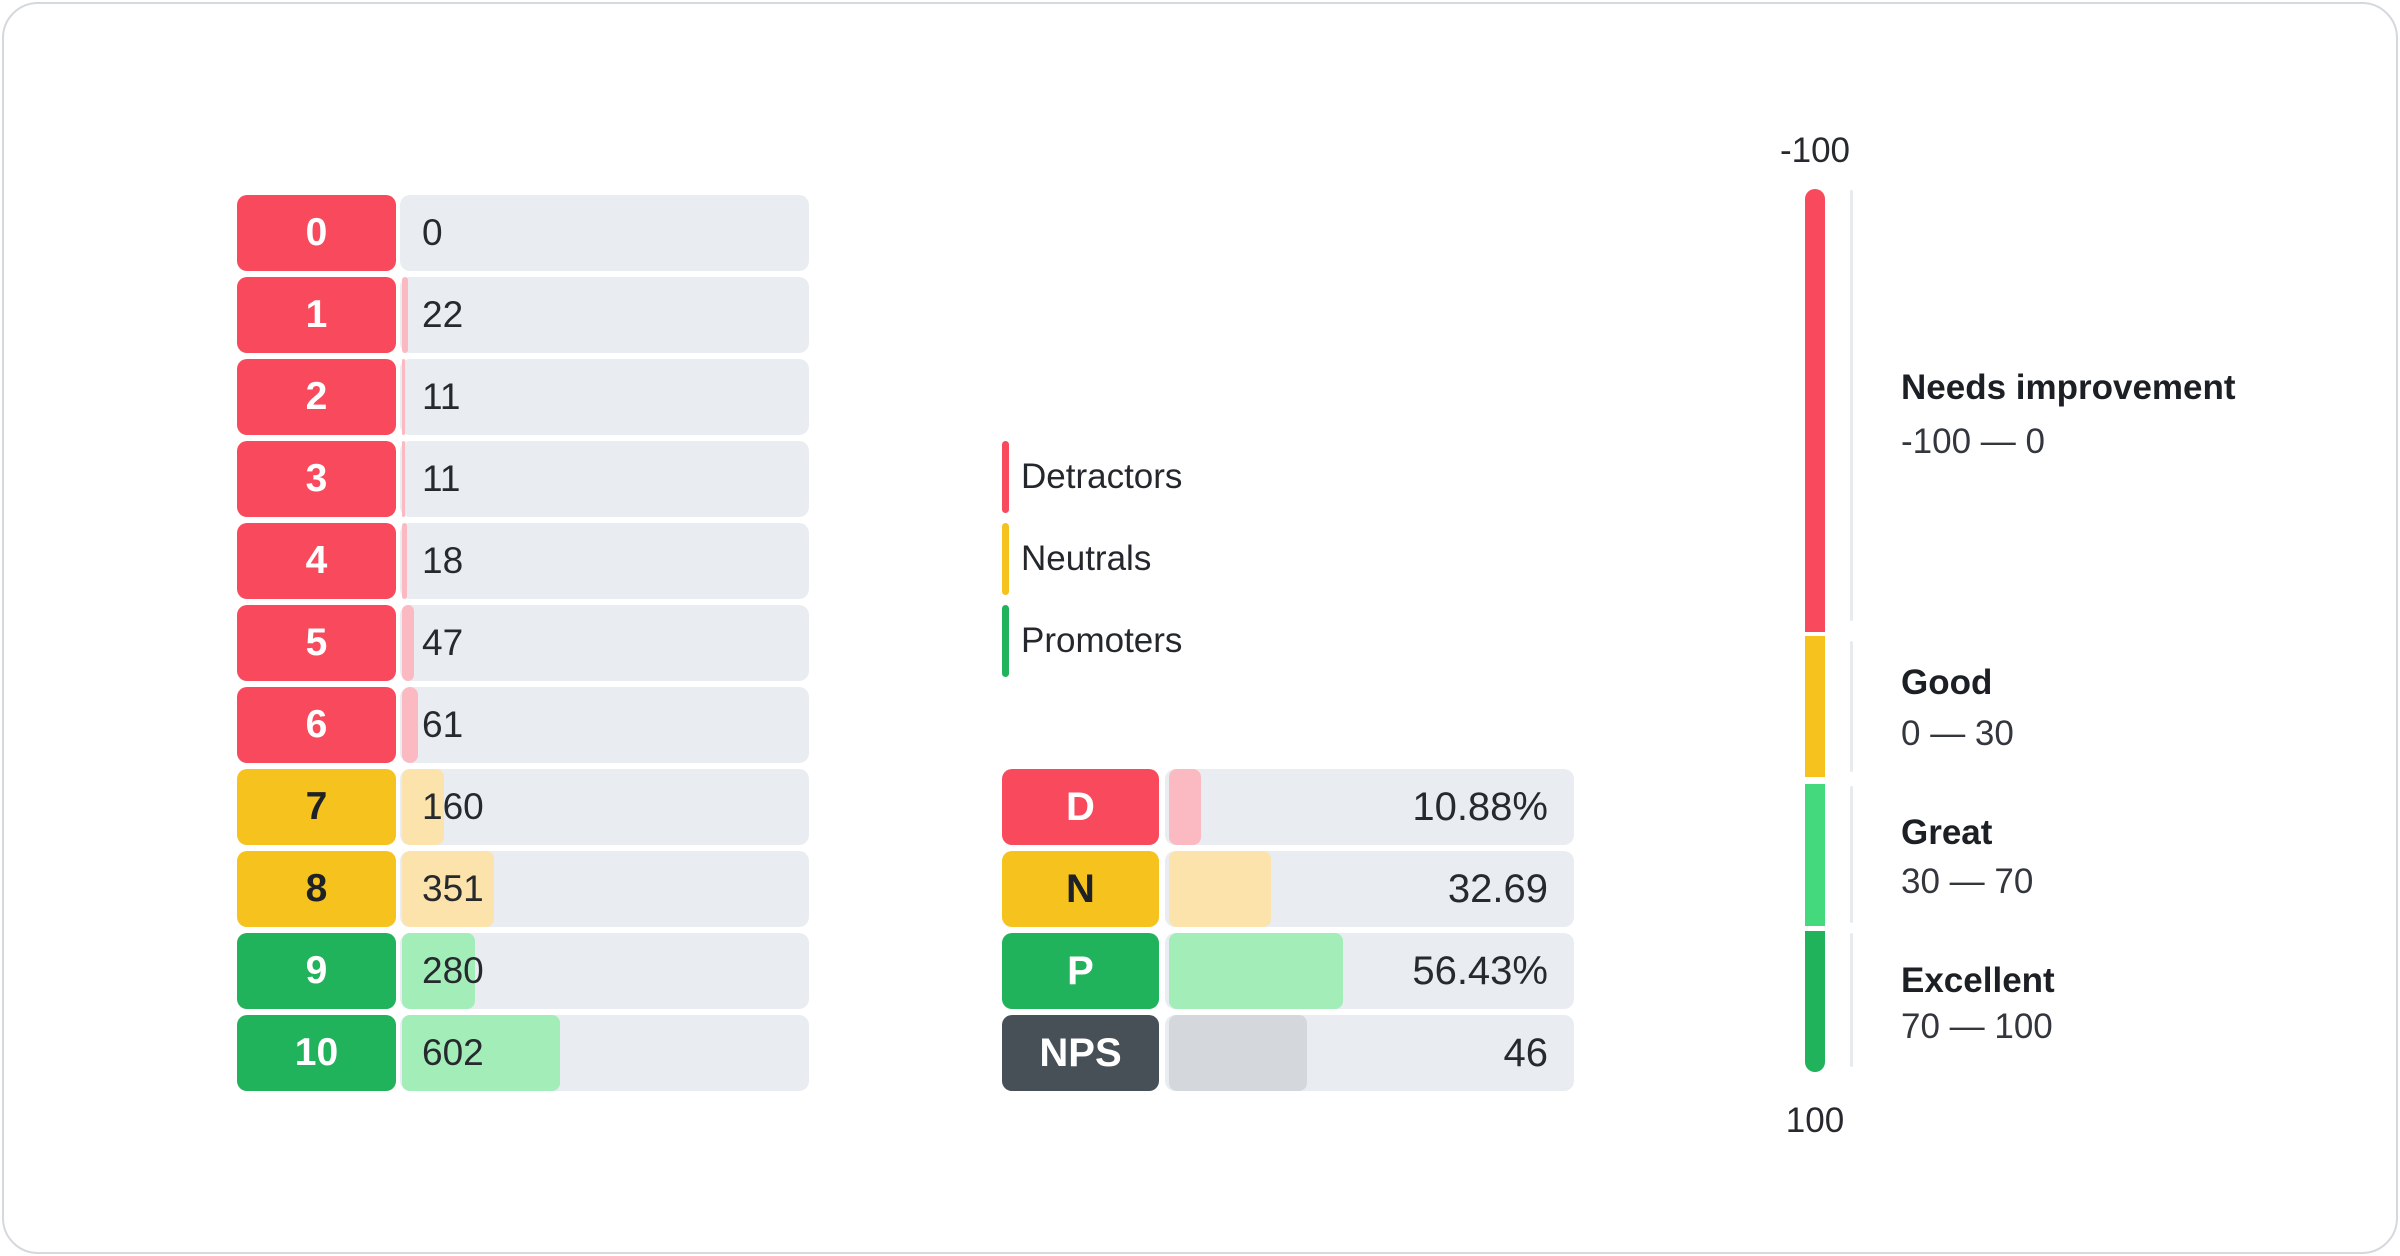 The width and height of the screenshot is (2400, 1256). What do you see at coordinates (1977, 1026) in the screenshot?
I see `gauge-zone-range: 70 — 100` at bounding box center [1977, 1026].